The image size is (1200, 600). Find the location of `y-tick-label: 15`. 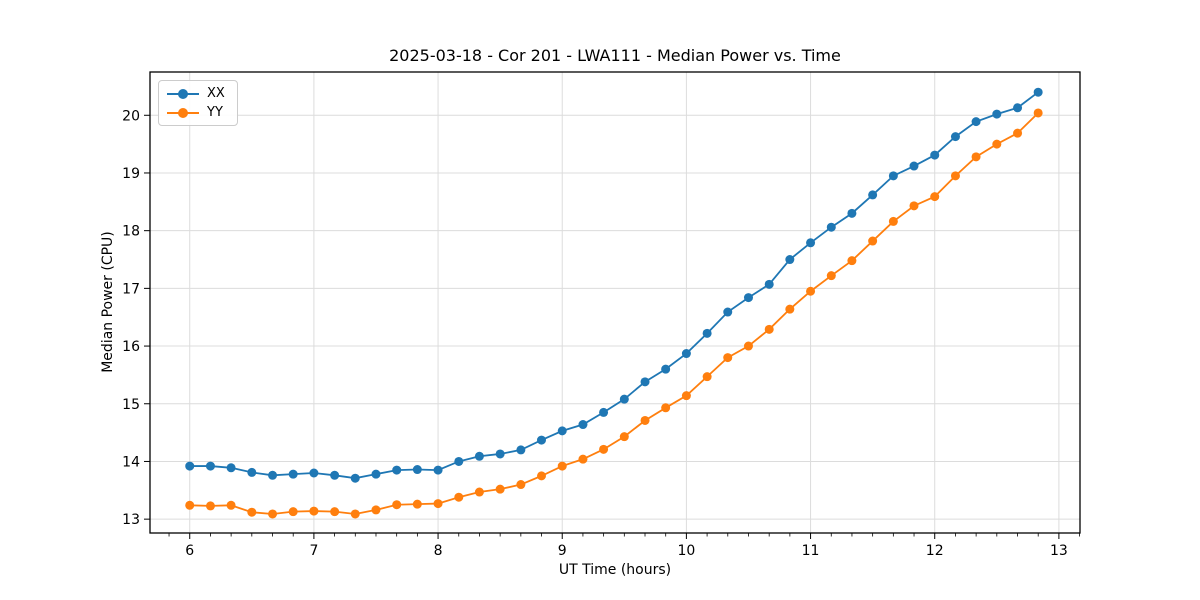

y-tick-label: 15 is located at coordinates (131, 405).